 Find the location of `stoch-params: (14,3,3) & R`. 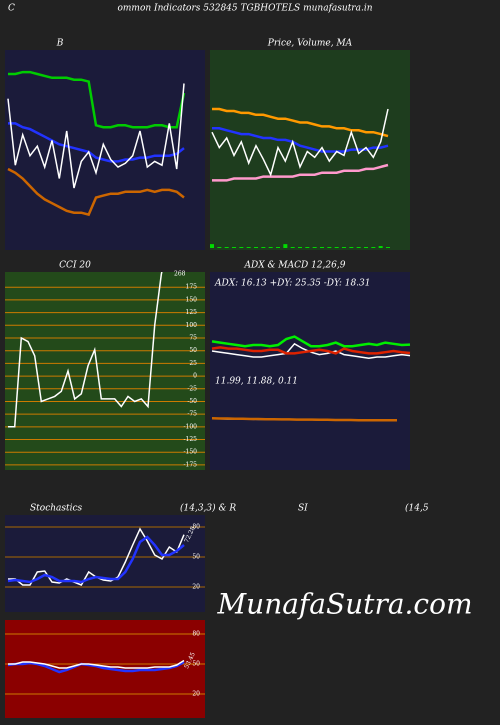

stoch-params: (14,3,3) & R is located at coordinates (208, 508).